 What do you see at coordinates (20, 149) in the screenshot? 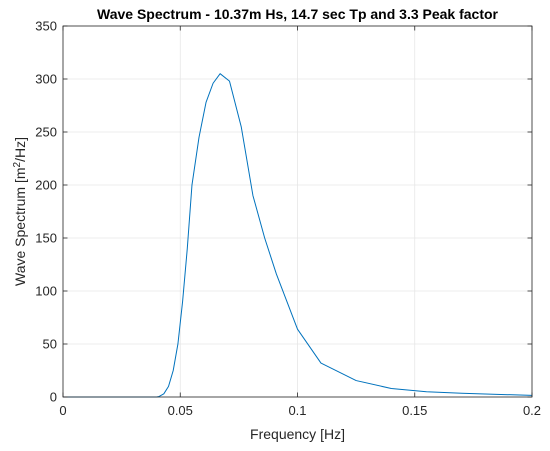
I see `y-axis-label-tail: /Hz]` at bounding box center [20, 149].